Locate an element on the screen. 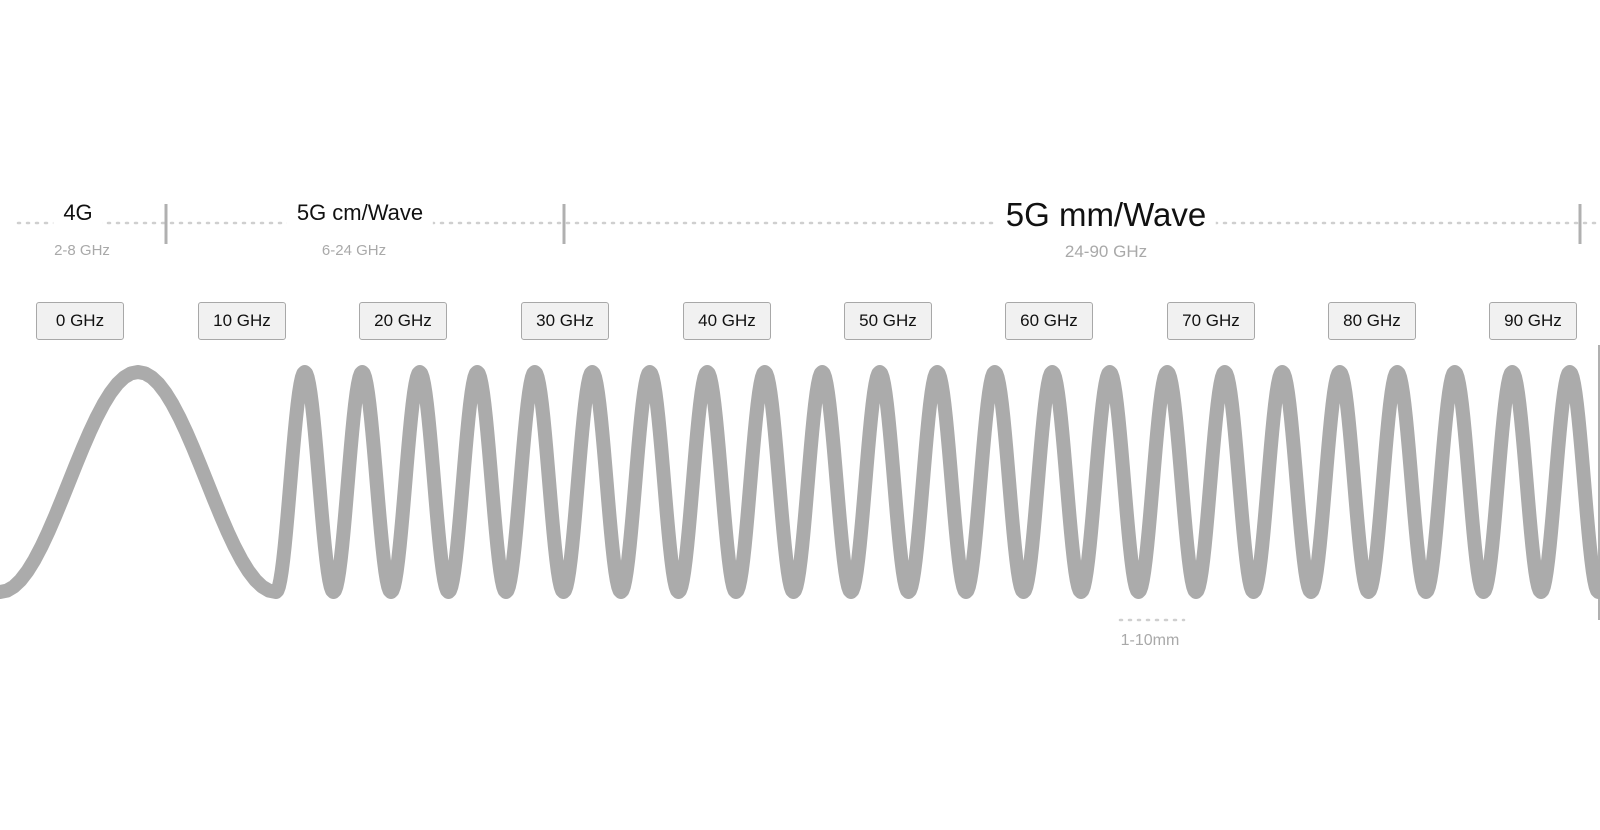 This screenshot has height=830, width=1600. tick-label-0-ghz: 0 GHz is located at coordinates (80, 321).